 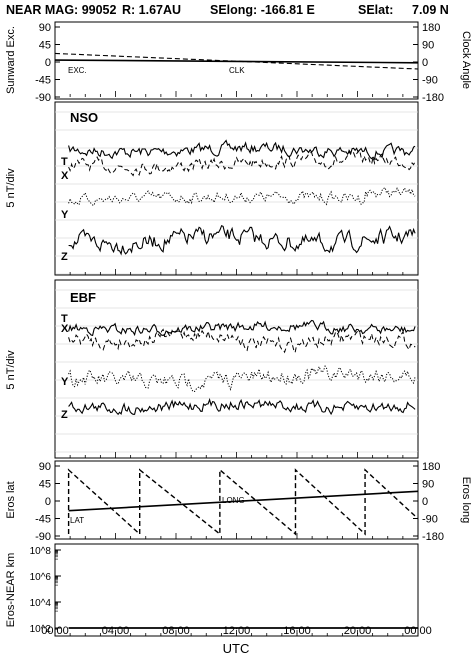 I want to click on distance-ticks: 10^8 10^6 10^4 10^2, so click(x=45, y=590).